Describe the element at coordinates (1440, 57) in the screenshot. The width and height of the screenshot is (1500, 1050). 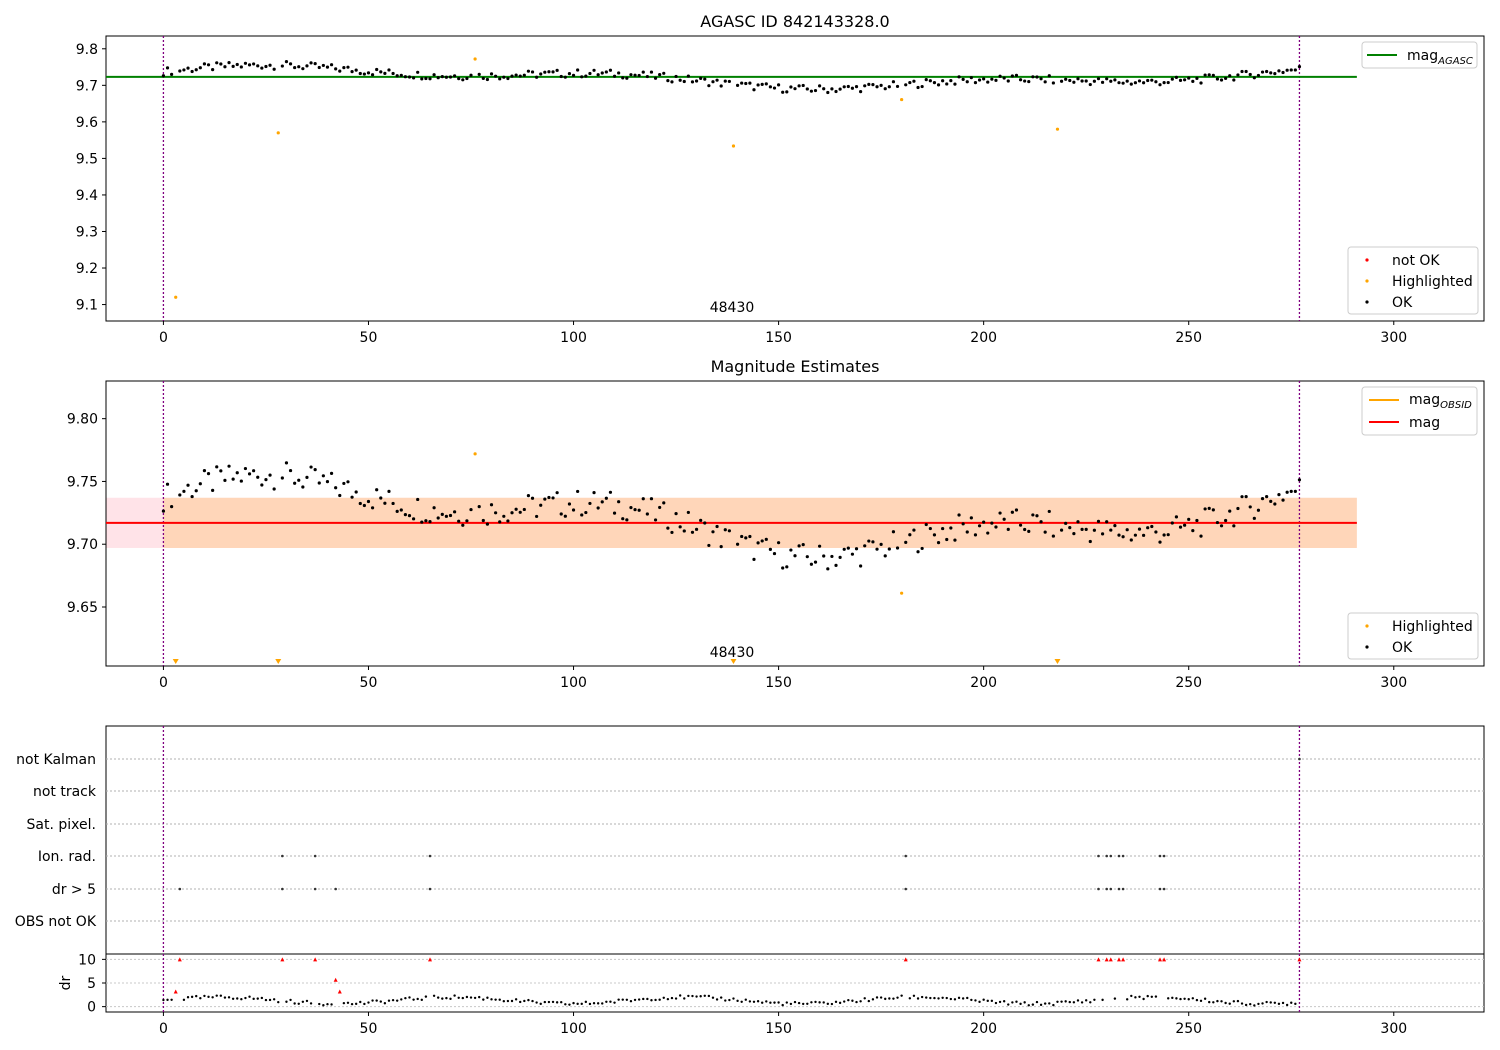
I see `legend-mag-agasc-label: magAGASC` at that location.